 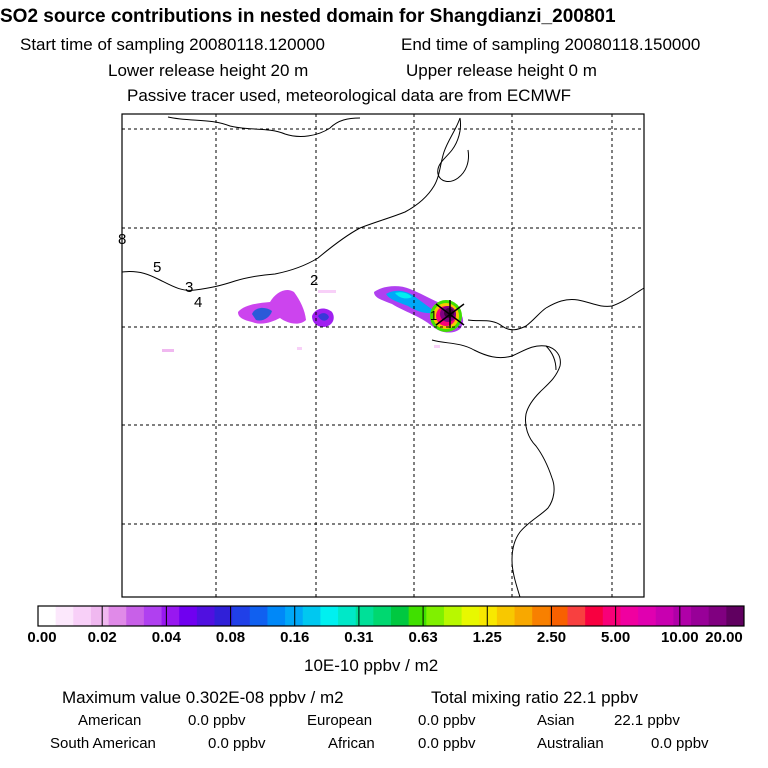 What do you see at coordinates (551, 44) in the screenshot?
I see `end-time: End time of sampling 20080118.150000` at bounding box center [551, 44].